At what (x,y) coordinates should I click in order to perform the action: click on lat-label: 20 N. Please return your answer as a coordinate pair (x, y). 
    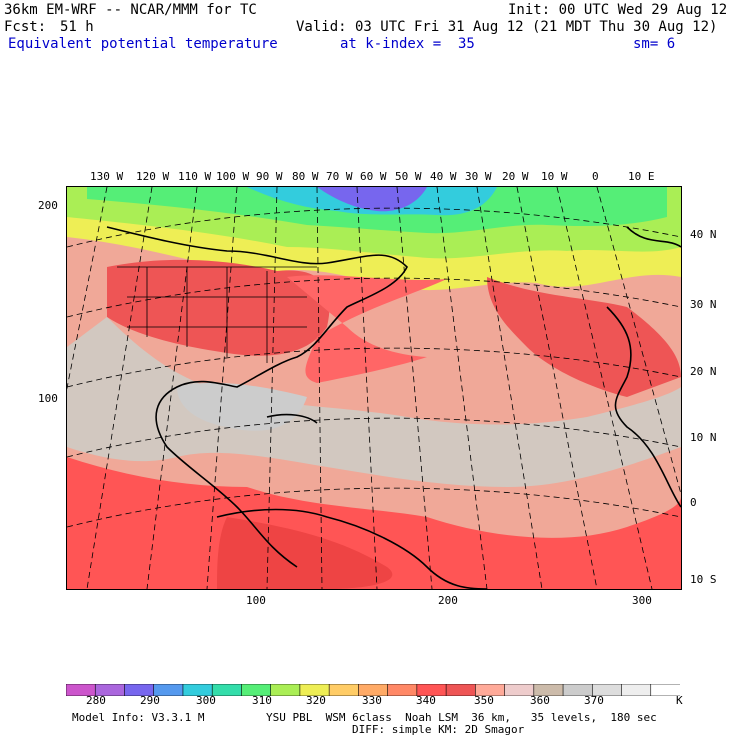
    Looking at the image, I should click on (703, 371).